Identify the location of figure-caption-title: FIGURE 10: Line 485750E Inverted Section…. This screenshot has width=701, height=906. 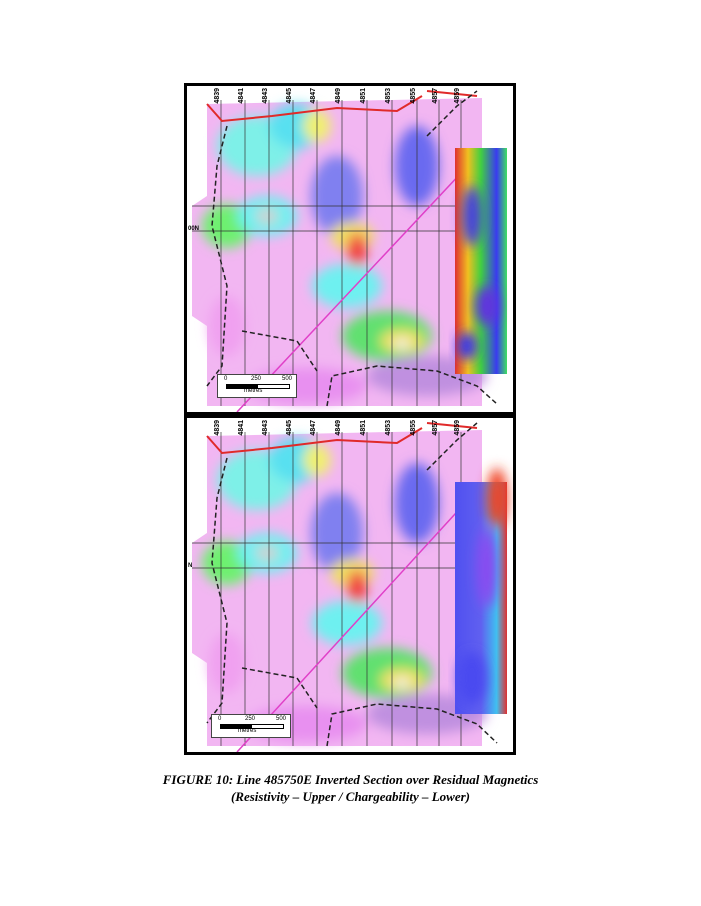
(350, 779).